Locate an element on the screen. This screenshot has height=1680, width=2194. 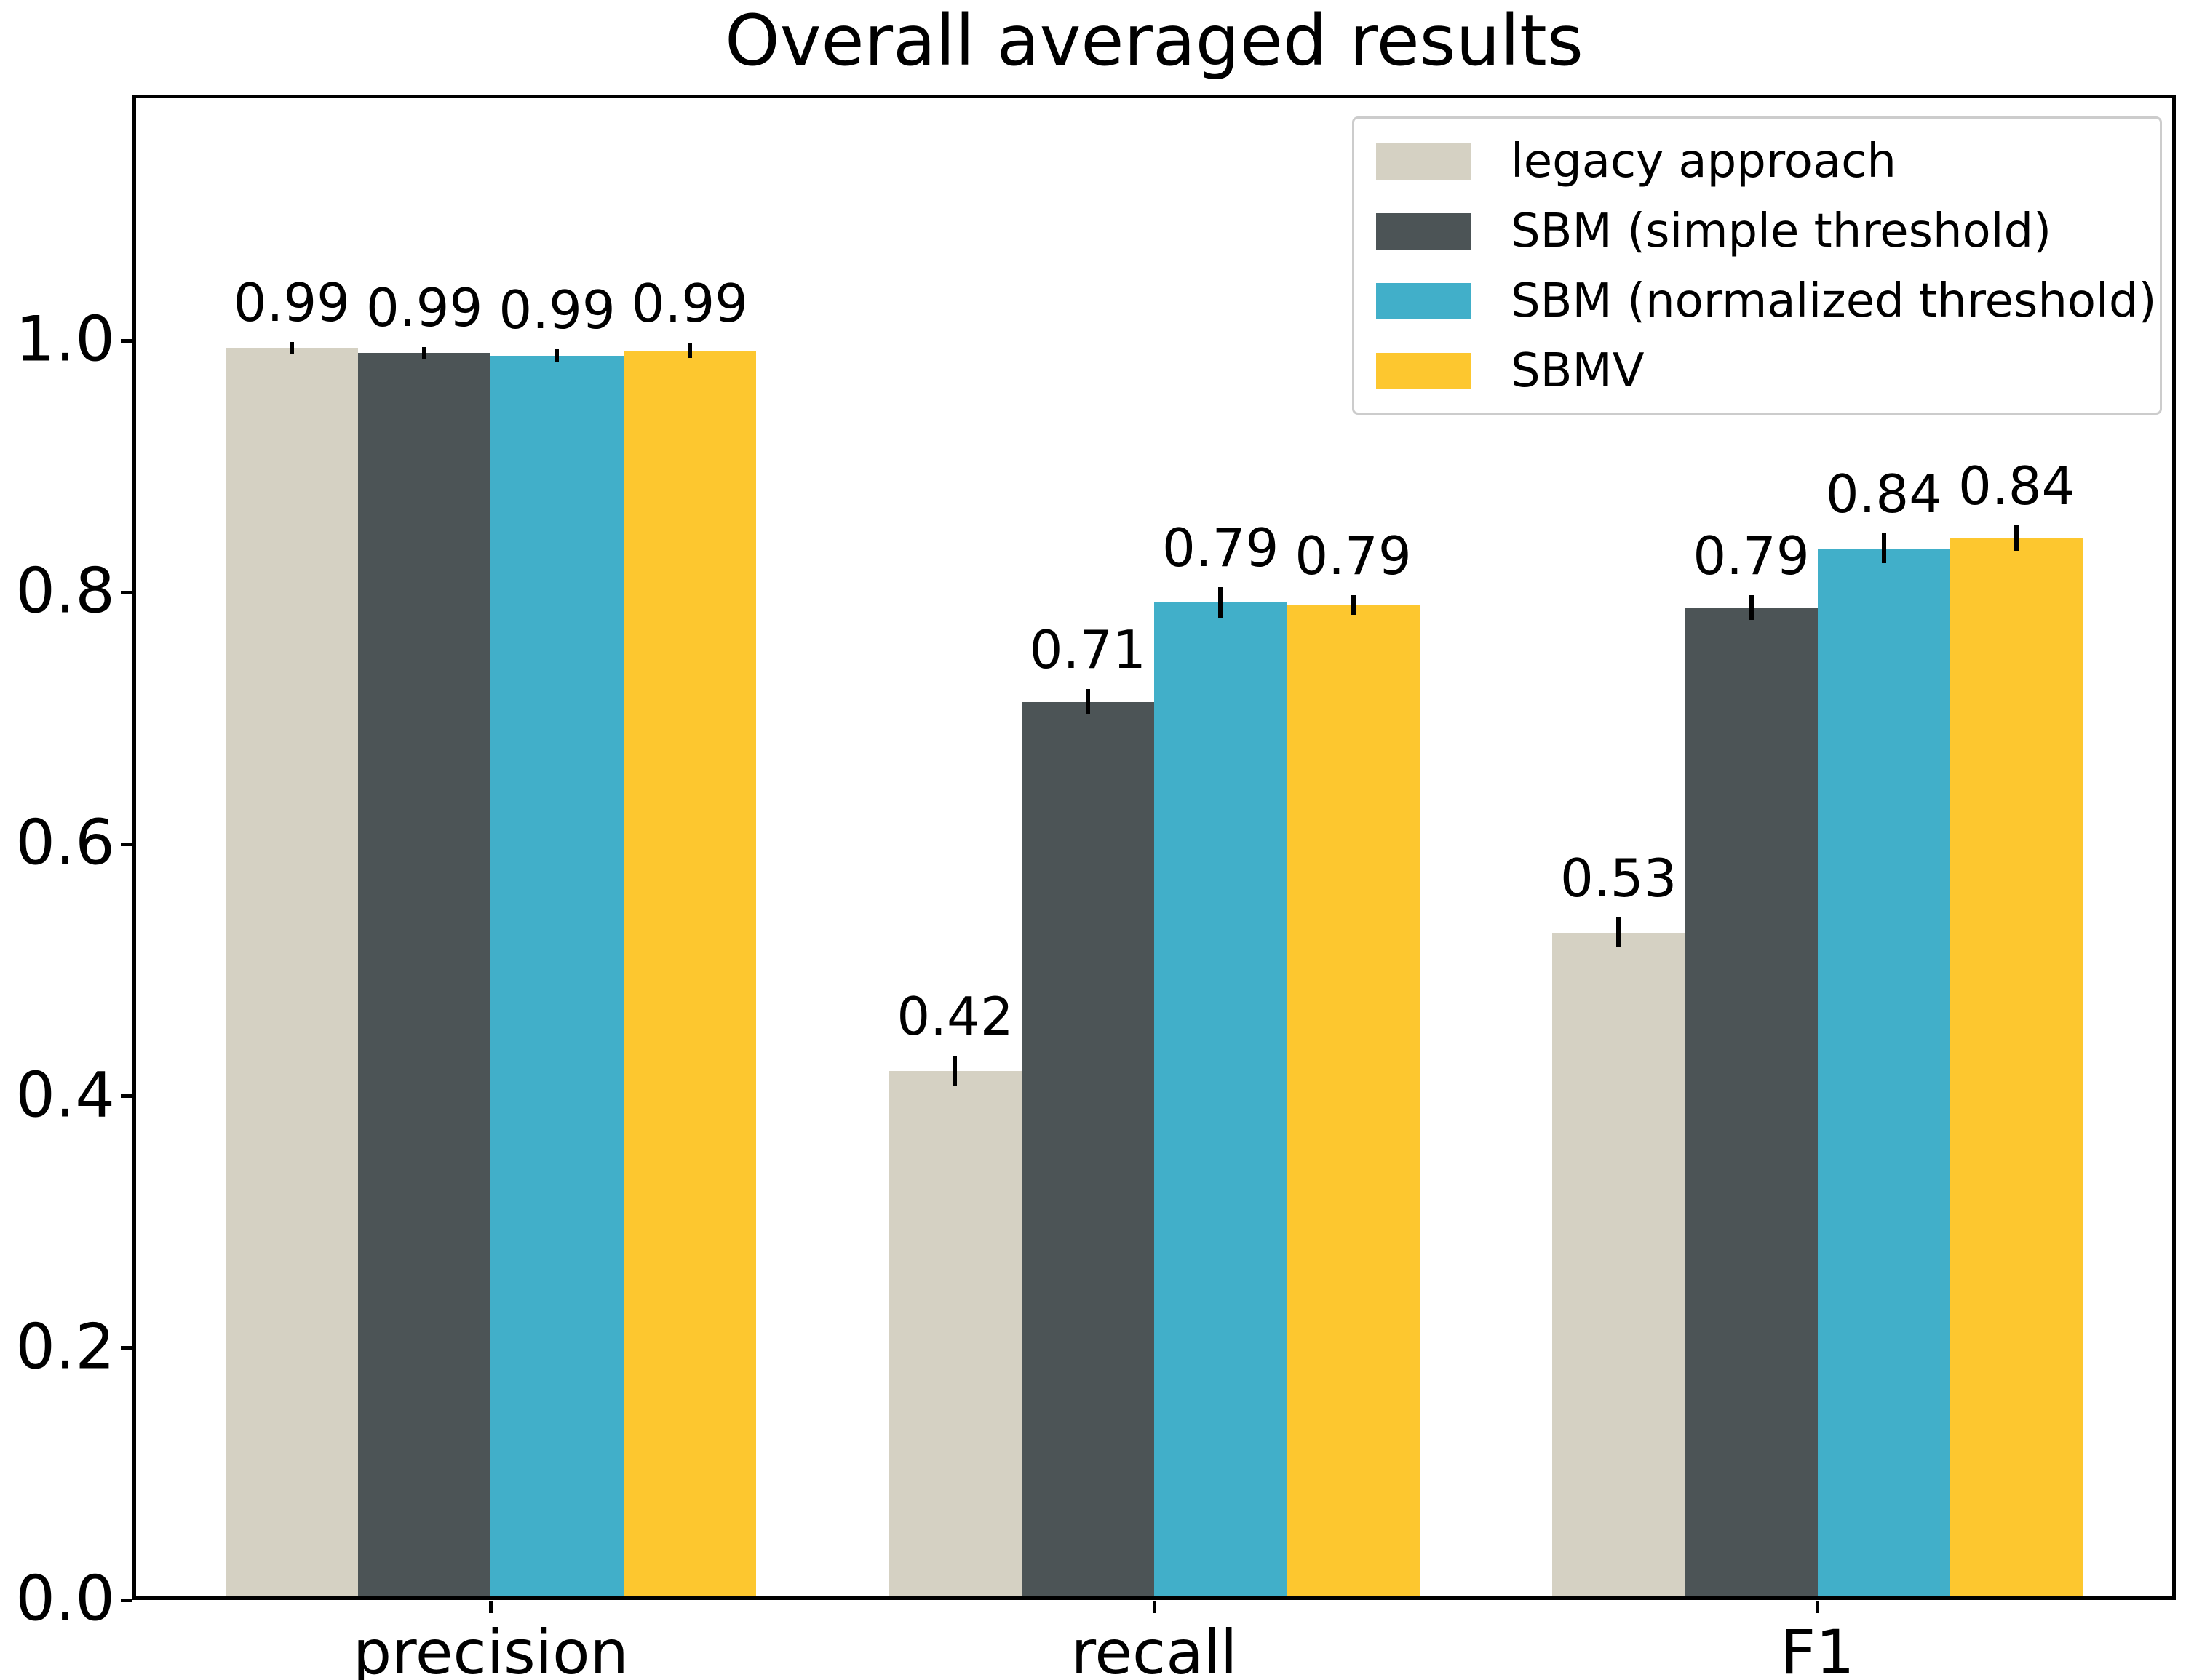
bar-value-label: 0.71 is located at coordinates (1087, 650).